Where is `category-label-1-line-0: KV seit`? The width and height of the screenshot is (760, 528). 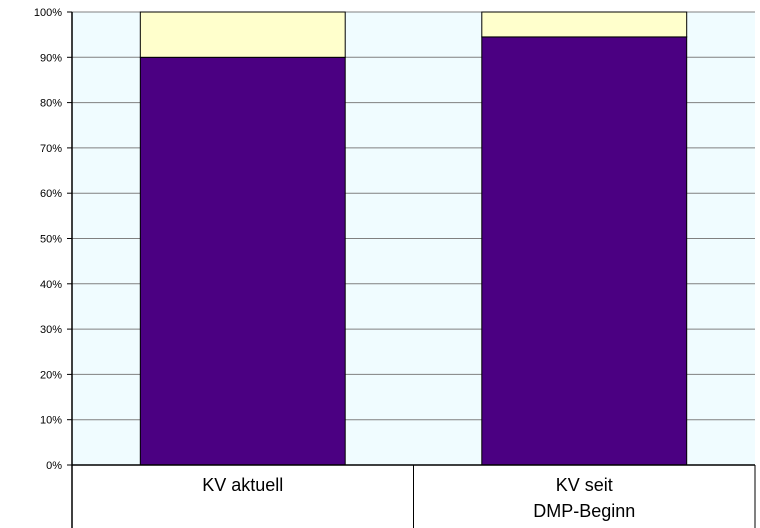 category-label-1-line-0: KV seit is located at coordinates (584, 485).